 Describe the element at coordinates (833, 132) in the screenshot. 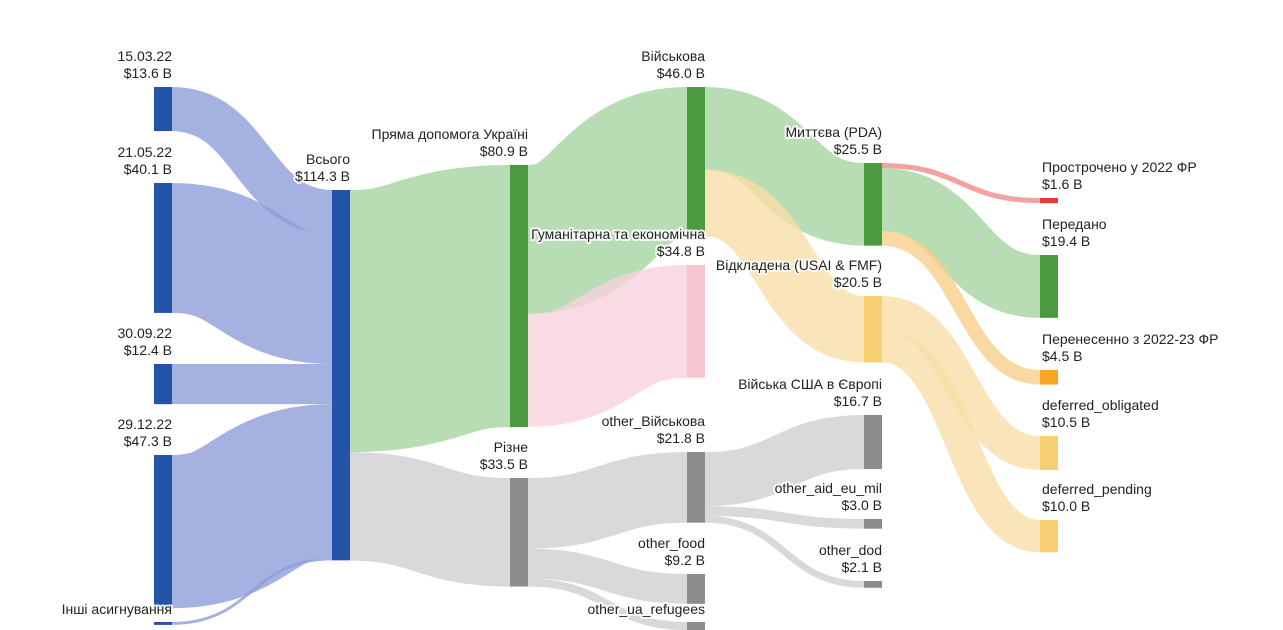

I see `node-label: Миттєва (PDA)` at that location.